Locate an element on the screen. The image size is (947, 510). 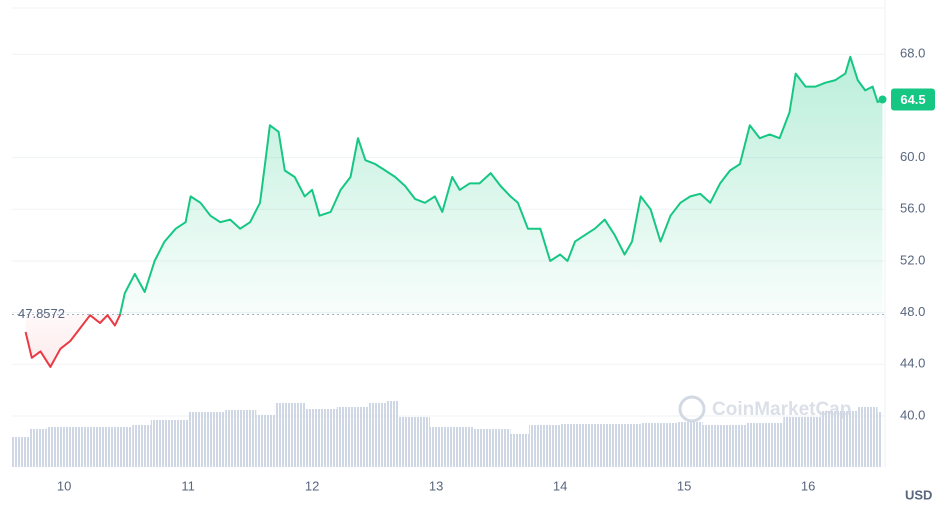
x-tick-label: 10 is located at coordinates (64, 485).